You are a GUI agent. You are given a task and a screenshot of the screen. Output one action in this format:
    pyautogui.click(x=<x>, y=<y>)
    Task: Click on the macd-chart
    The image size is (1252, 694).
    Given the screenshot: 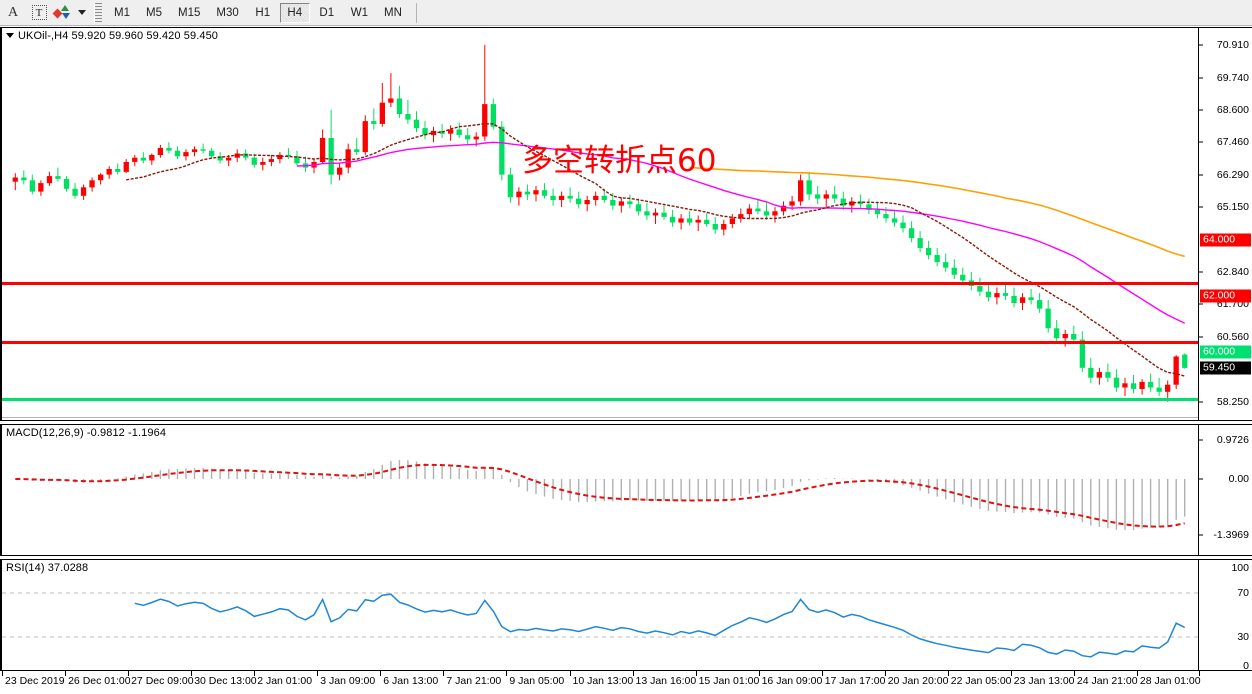 What is the action you would take?
    pyautogui.click(x=600, y=495)
    